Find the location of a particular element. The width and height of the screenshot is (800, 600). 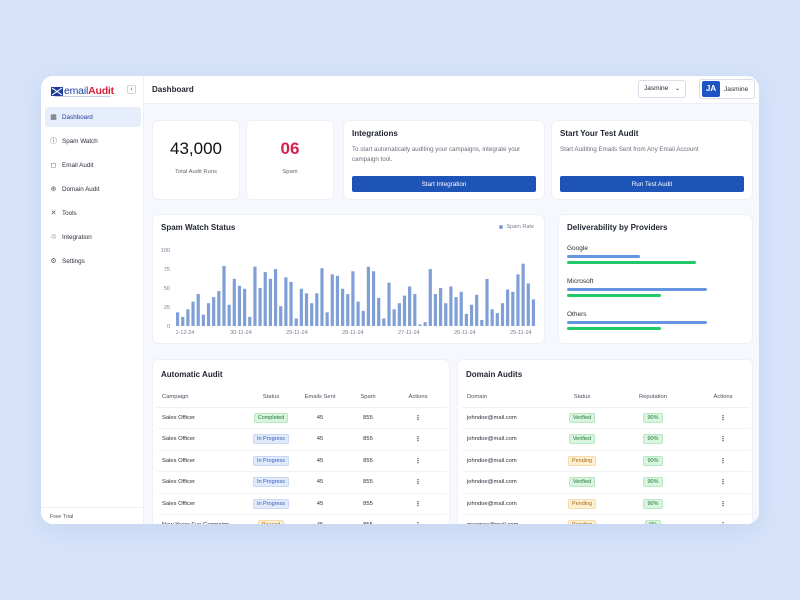

start-integration-button: Start Integration is located at coordinates (444, 184).